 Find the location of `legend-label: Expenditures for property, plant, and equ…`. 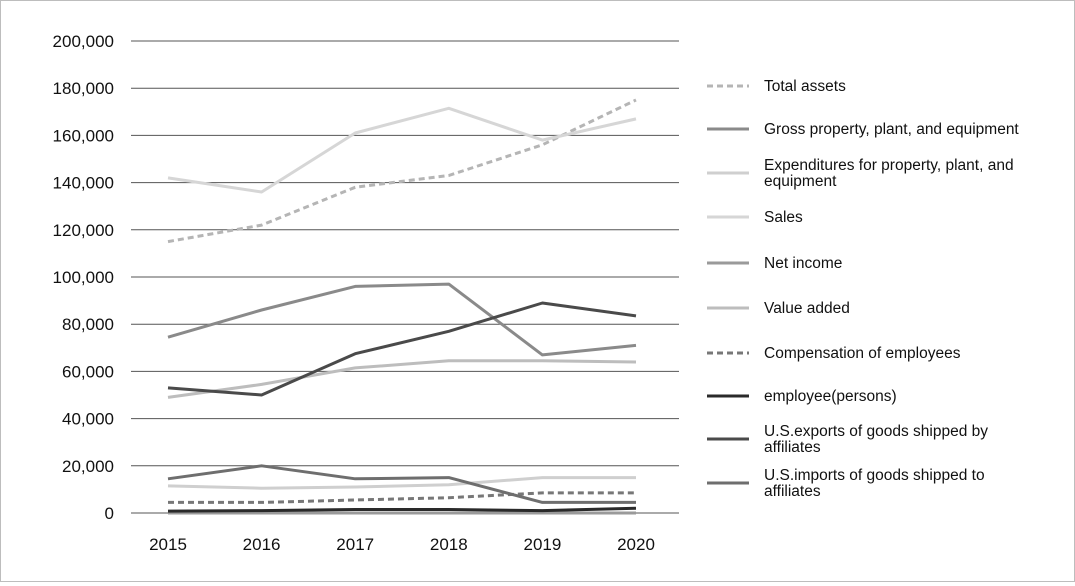

legend-label: Expenditures for property, plant, and equ… is located at coordinates (889, 173).